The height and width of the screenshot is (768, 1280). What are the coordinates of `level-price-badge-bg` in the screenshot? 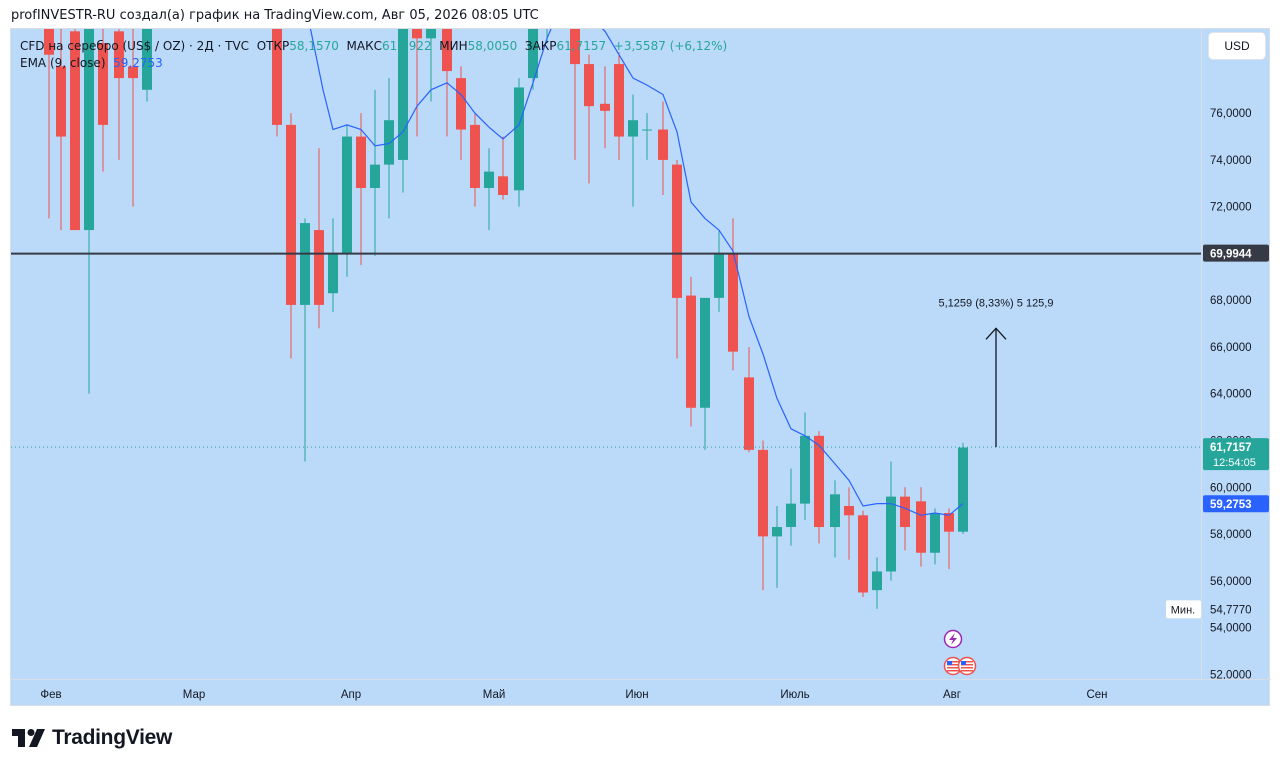 It's located at (1236, 253).